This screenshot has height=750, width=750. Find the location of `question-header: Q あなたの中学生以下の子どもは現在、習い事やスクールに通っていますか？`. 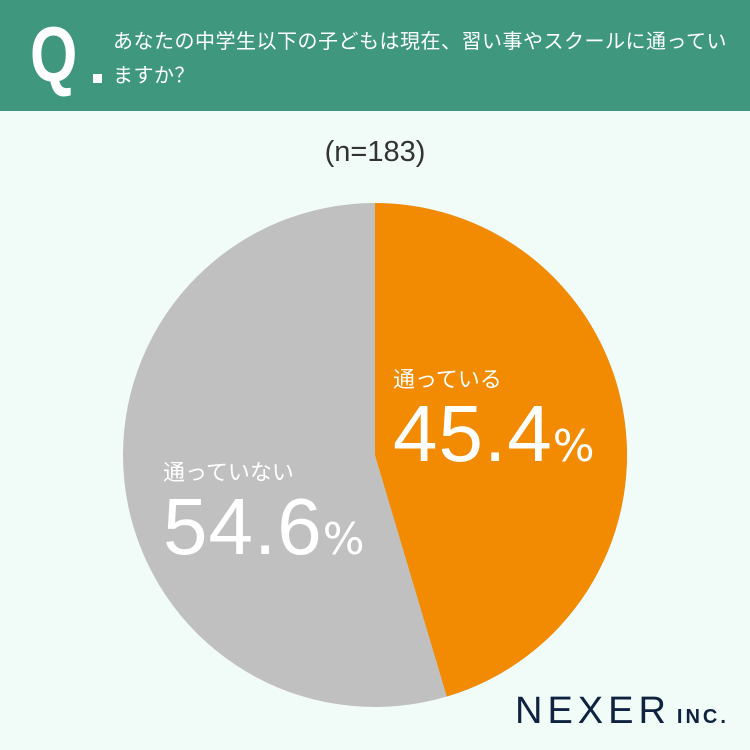

question-header: Q あなたの中学生以下の子どもは現在、習い事やスクールに通っていますか？ is located at coordinates (375, 55).